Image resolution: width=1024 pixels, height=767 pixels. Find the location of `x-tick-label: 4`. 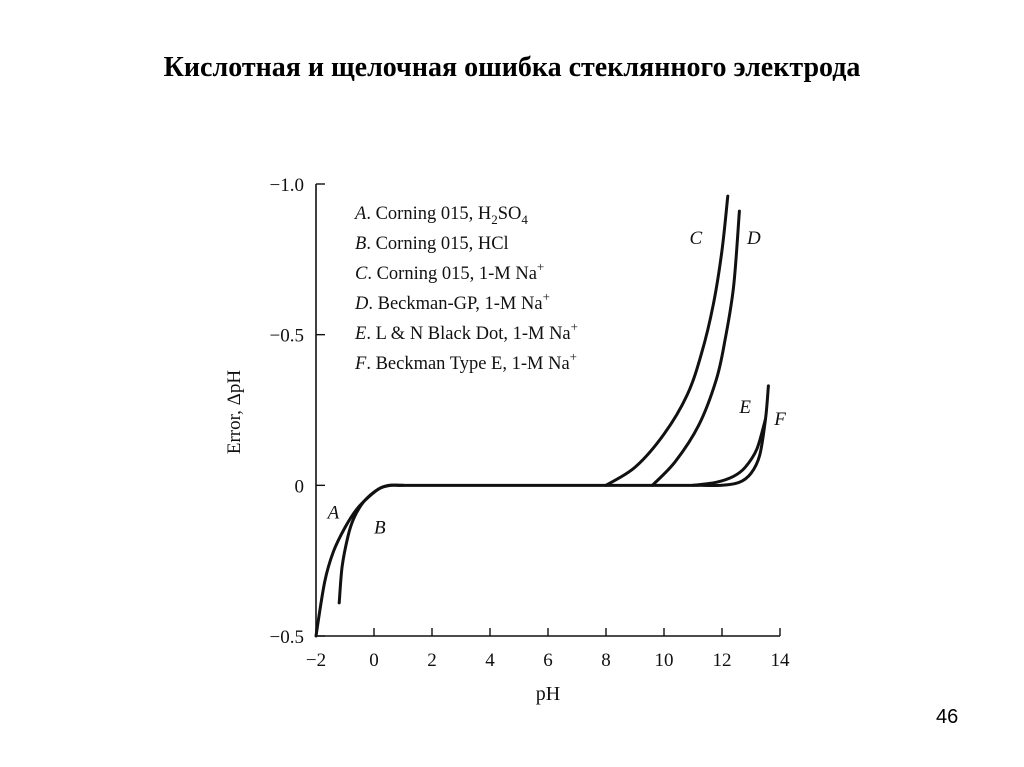

x-tick-label: 4 is located at coordinates (490, 660).